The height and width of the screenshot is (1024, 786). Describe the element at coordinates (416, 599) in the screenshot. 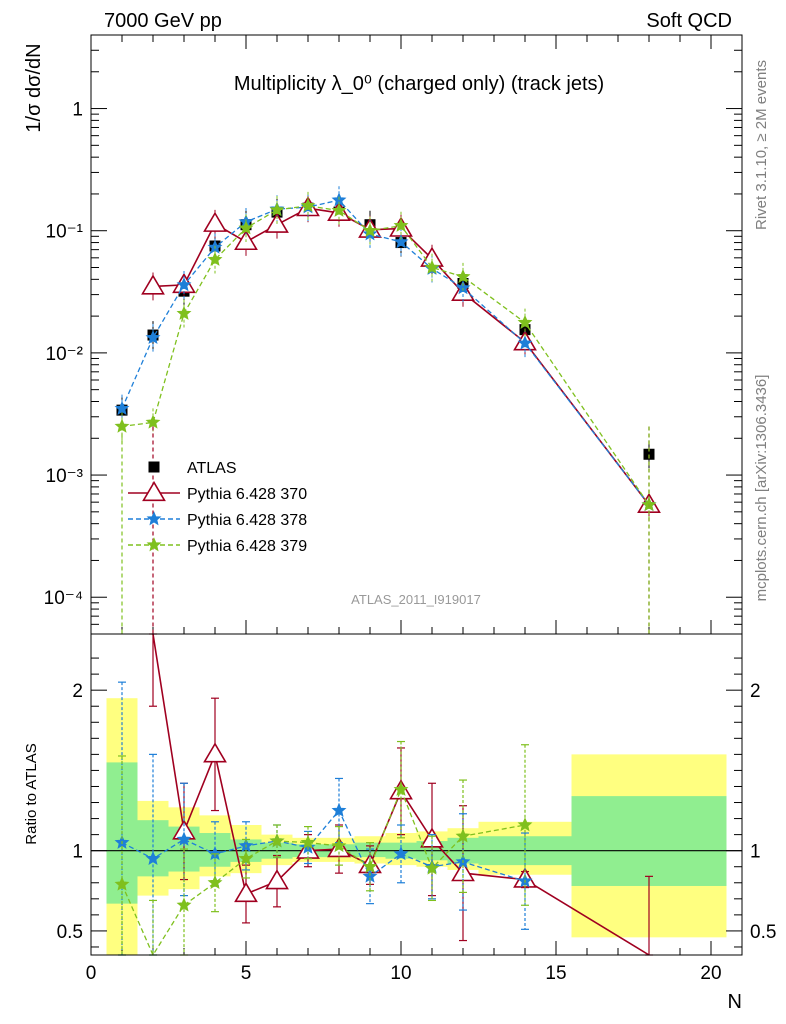

I see `watermark: ATLAS_2011_I919017` at that location.